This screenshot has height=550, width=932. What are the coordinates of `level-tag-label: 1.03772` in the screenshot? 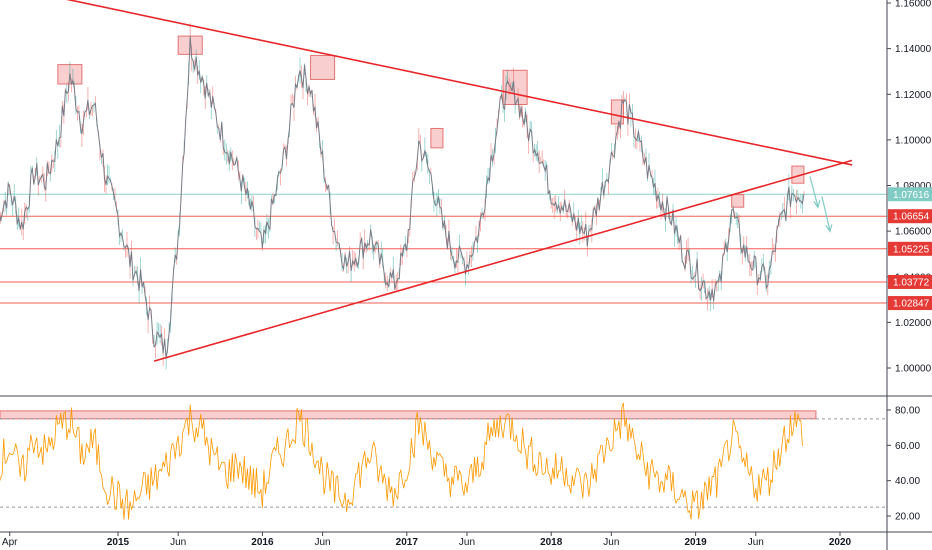 It's located at (911, 282).